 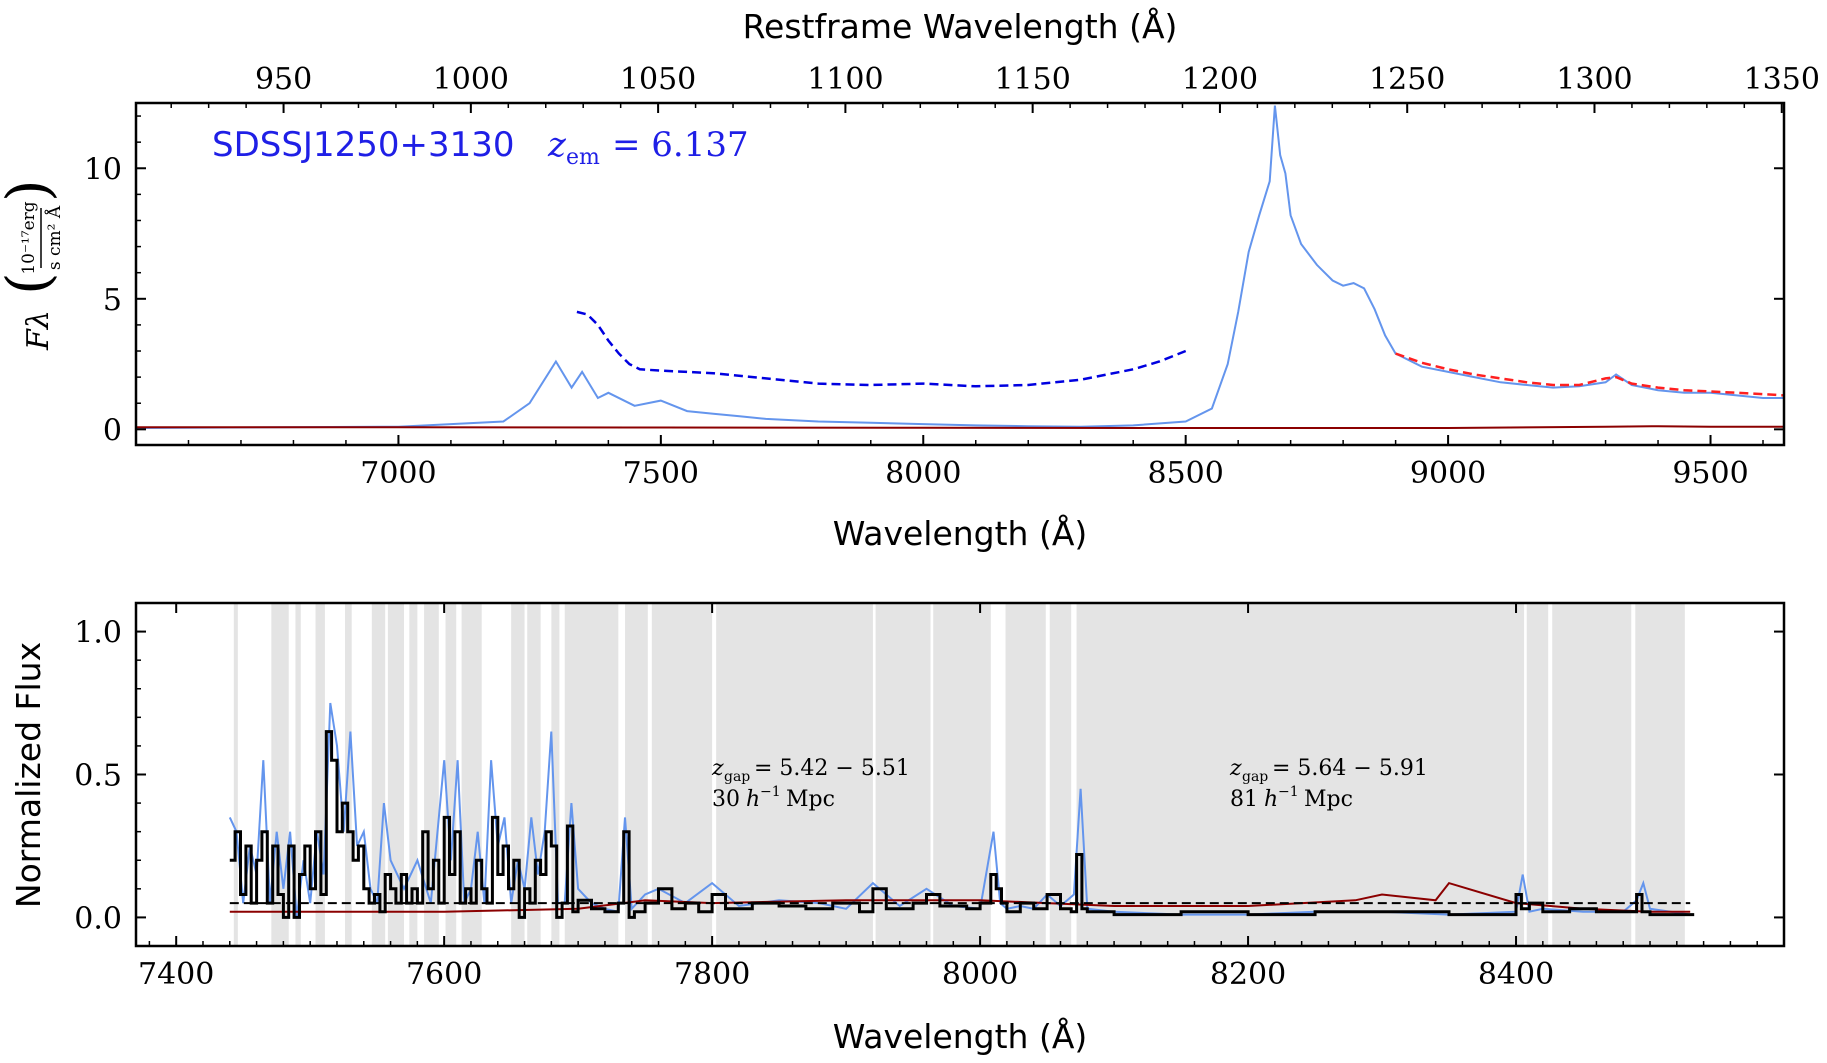 I want to click on bottom-ytick-label: 0.5, so click(x=98, y=776).